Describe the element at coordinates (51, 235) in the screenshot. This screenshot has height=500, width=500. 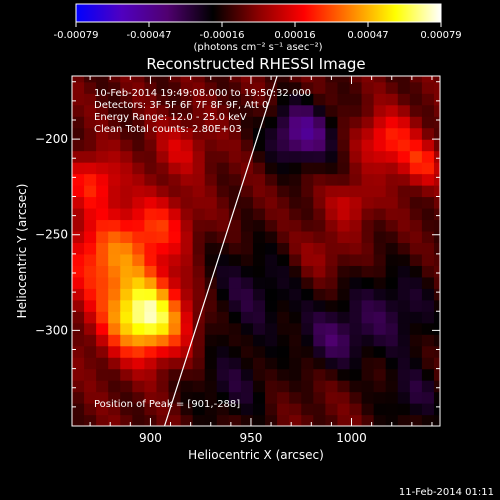
I see `y-tick-label: −250` at that location.